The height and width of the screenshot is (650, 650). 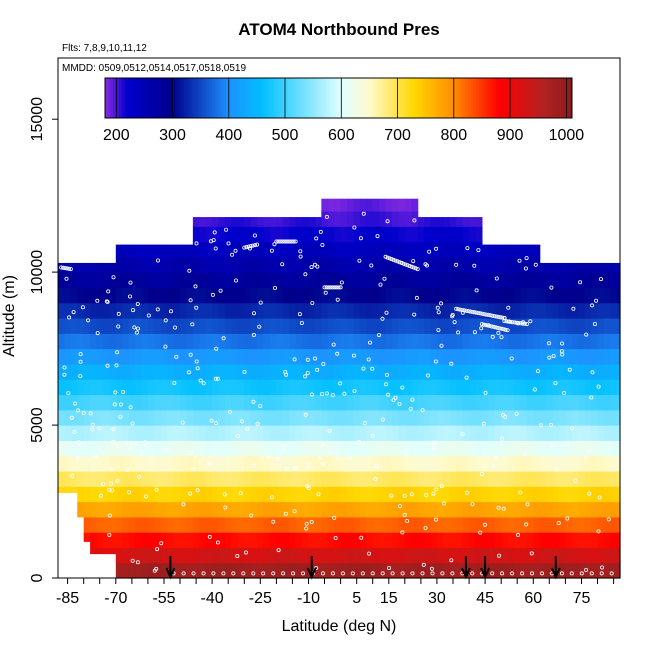 I want to click on flight-arrow-head, so click(x=311, y=573).